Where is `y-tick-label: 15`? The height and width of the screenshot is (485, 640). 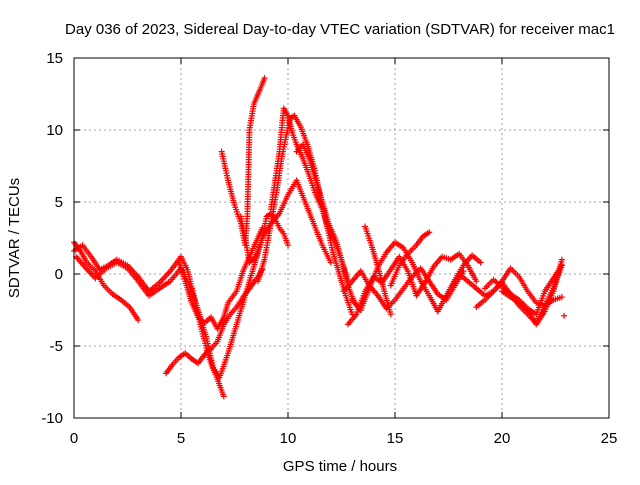 y-tick-label: 15 is located at coordinates (54, 58).